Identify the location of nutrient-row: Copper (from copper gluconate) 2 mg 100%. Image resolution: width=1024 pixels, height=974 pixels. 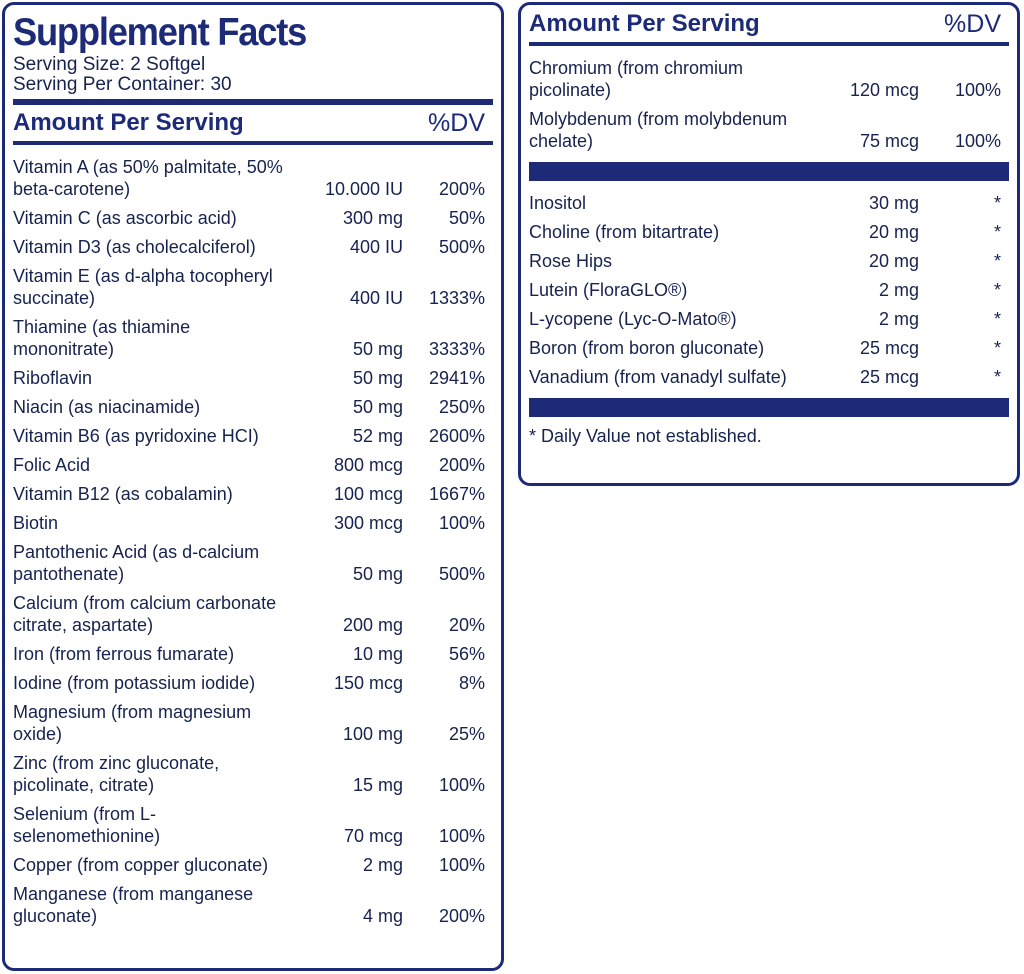
(253, 865).